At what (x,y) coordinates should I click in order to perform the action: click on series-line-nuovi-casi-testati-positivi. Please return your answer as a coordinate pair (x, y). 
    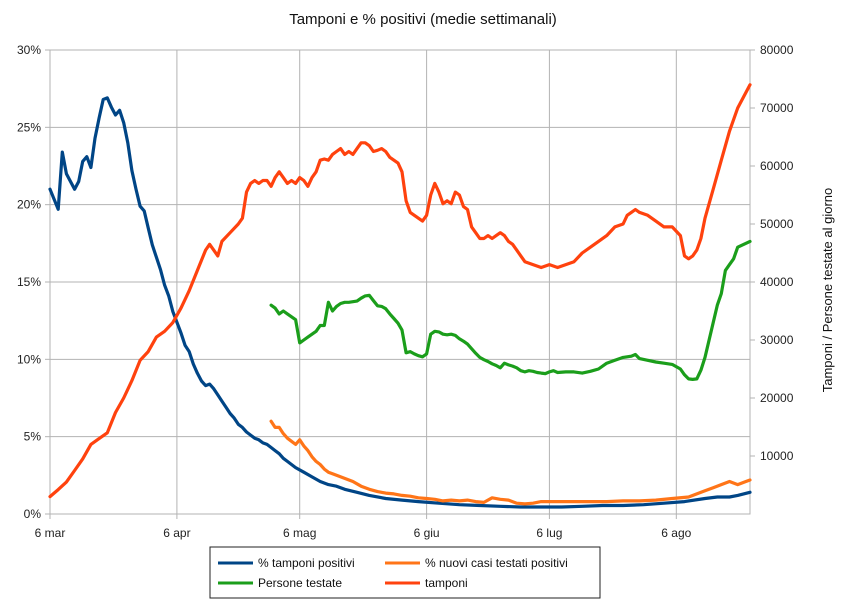
    Looking at the image, I should click on (510, 462).